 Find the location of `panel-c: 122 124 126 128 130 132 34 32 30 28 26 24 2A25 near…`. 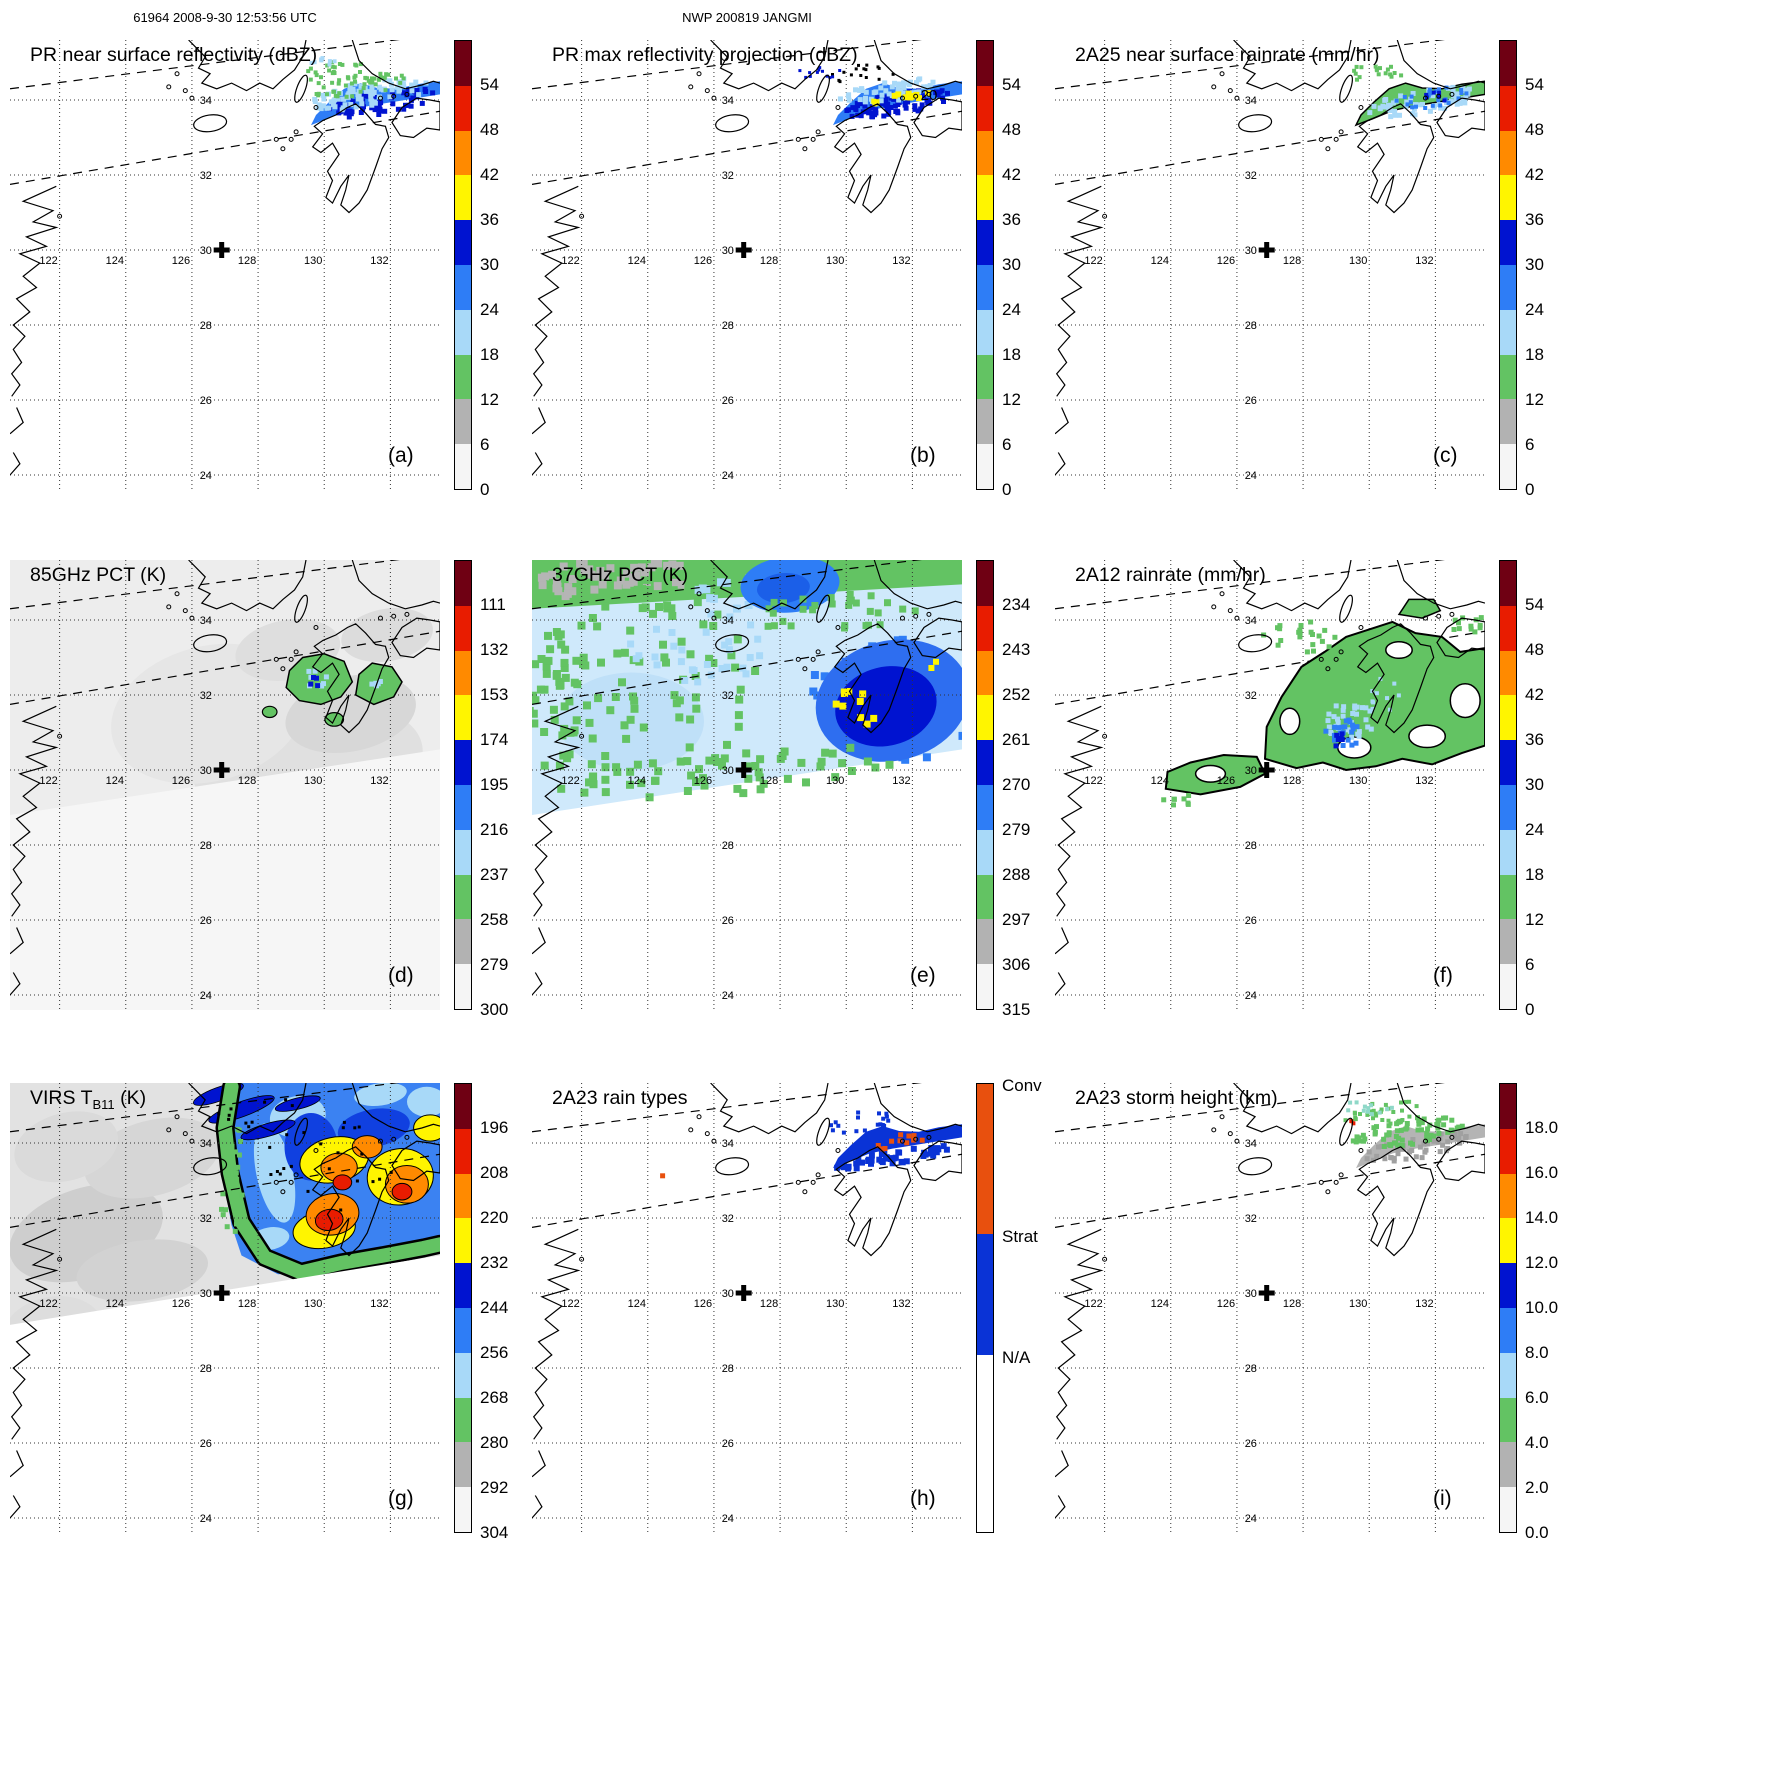

panel-c: 122 124 126 128 130 132 34 32 30 28 26 24 2A25 near… is located at coordinates (1320, 269).